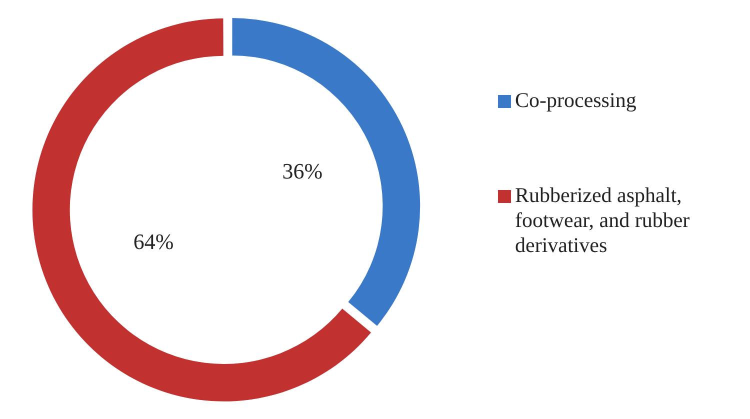  I want to click on data-label: 64%, so click(153, 241).